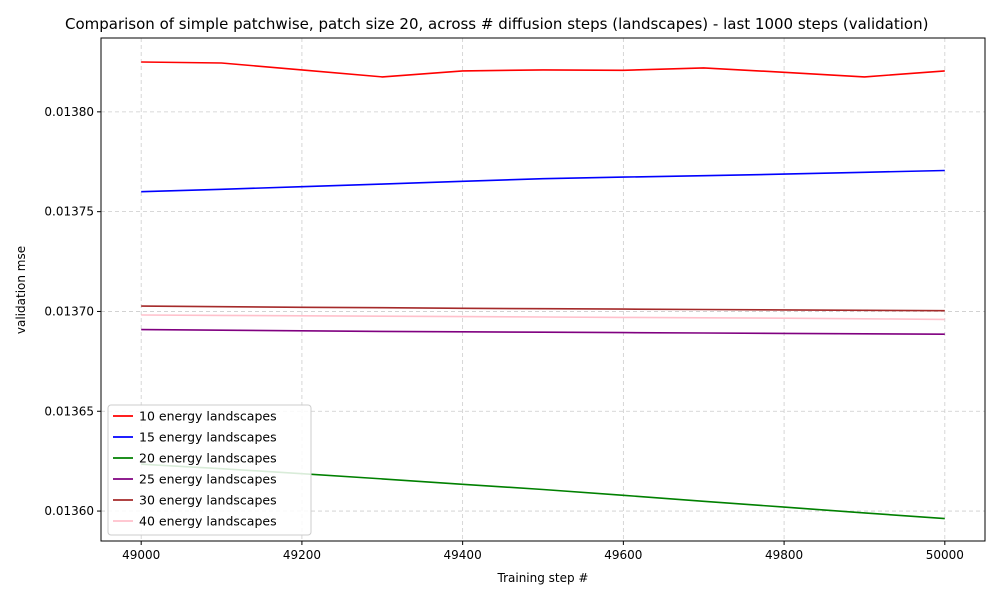 This screenshot has height=600, width=1000. I want to click on legend-label: 20 energy landscapes, so click(208, 458).